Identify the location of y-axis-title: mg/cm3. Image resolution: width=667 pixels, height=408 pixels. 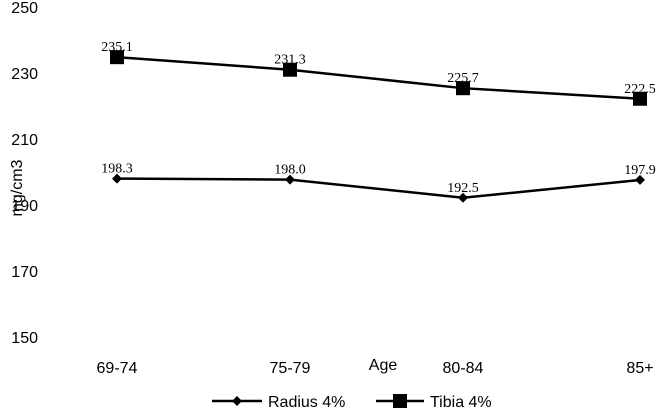
(17, 187).